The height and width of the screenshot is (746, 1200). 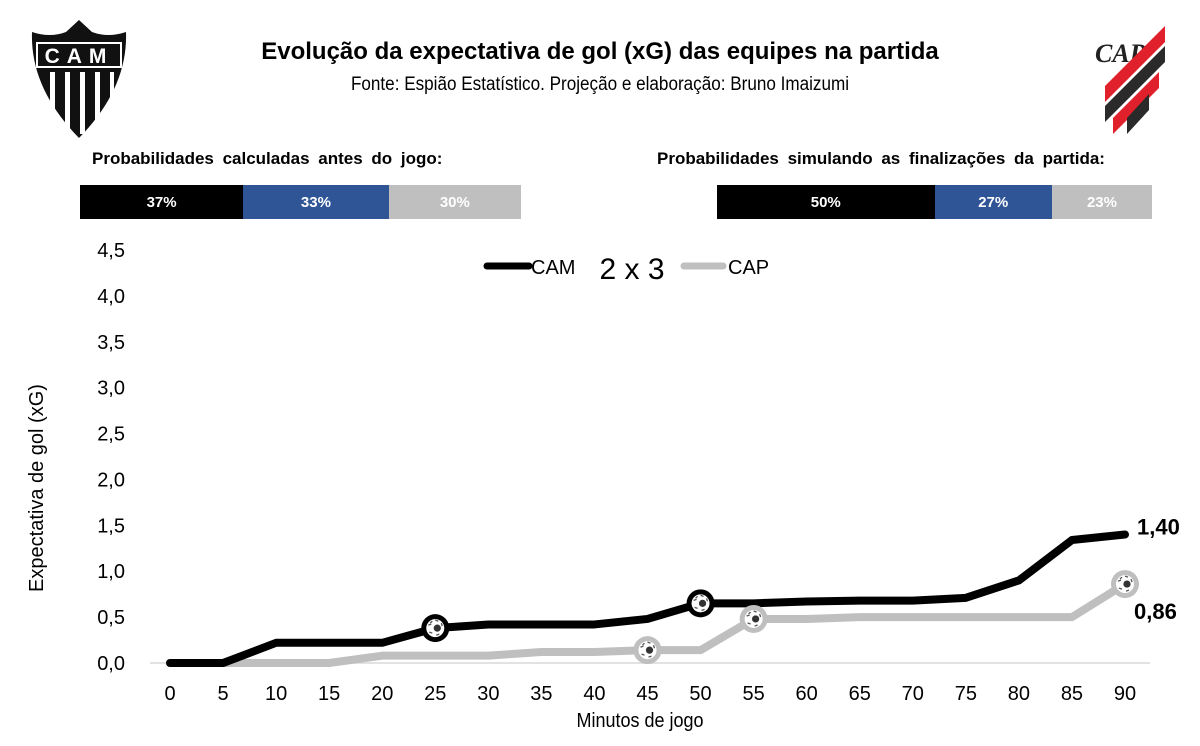 I want to click on pre-match-cam-win-segment: 37%, so click(x=162, y=202).